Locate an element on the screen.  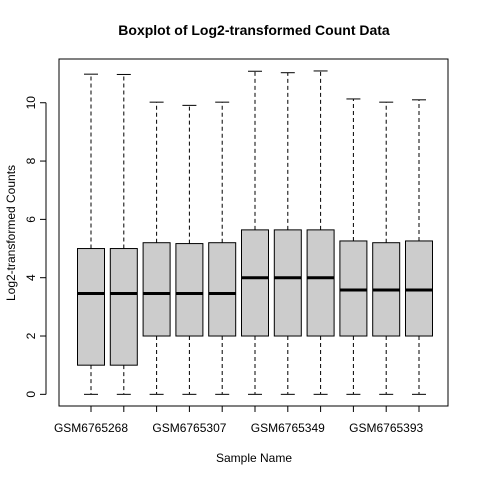
chart-title: Boxplot of Log2-transformed Count Data is located at coordinates (254, 30).